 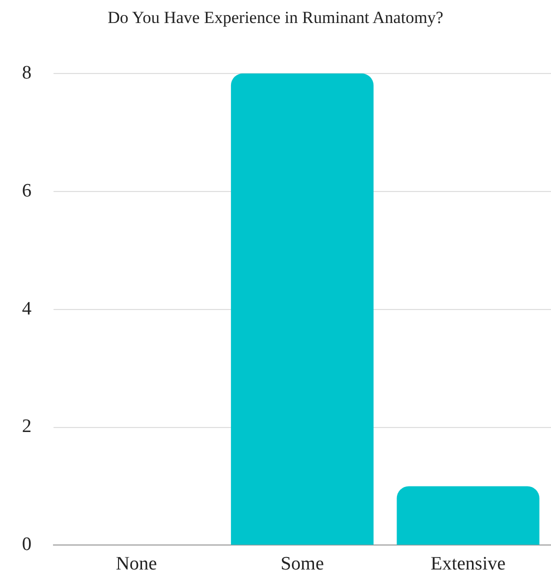 I want to click on x-tick-label: None, so click(x=136, y=564).